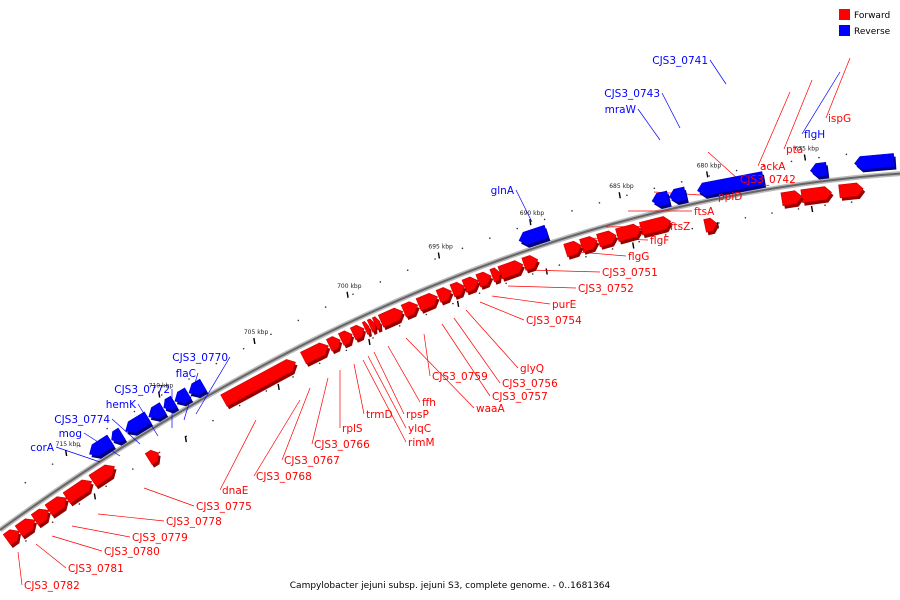 Image resolution: width=900 pixels, height=600 pixels. Describe the element at coordinates (346, 339) in the screenshot. I see `gene-rplS` at that location.